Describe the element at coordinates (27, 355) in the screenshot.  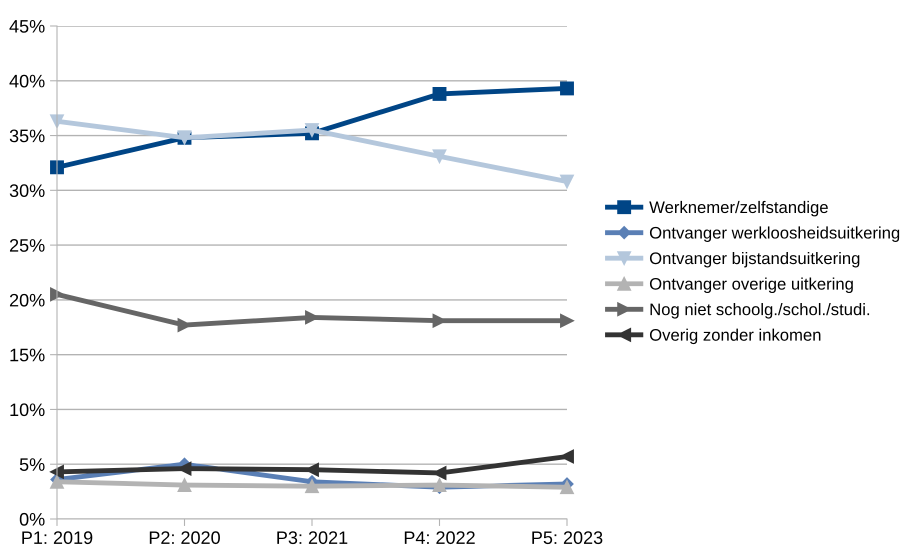
I see `y-tick-label: 15%` at that location.